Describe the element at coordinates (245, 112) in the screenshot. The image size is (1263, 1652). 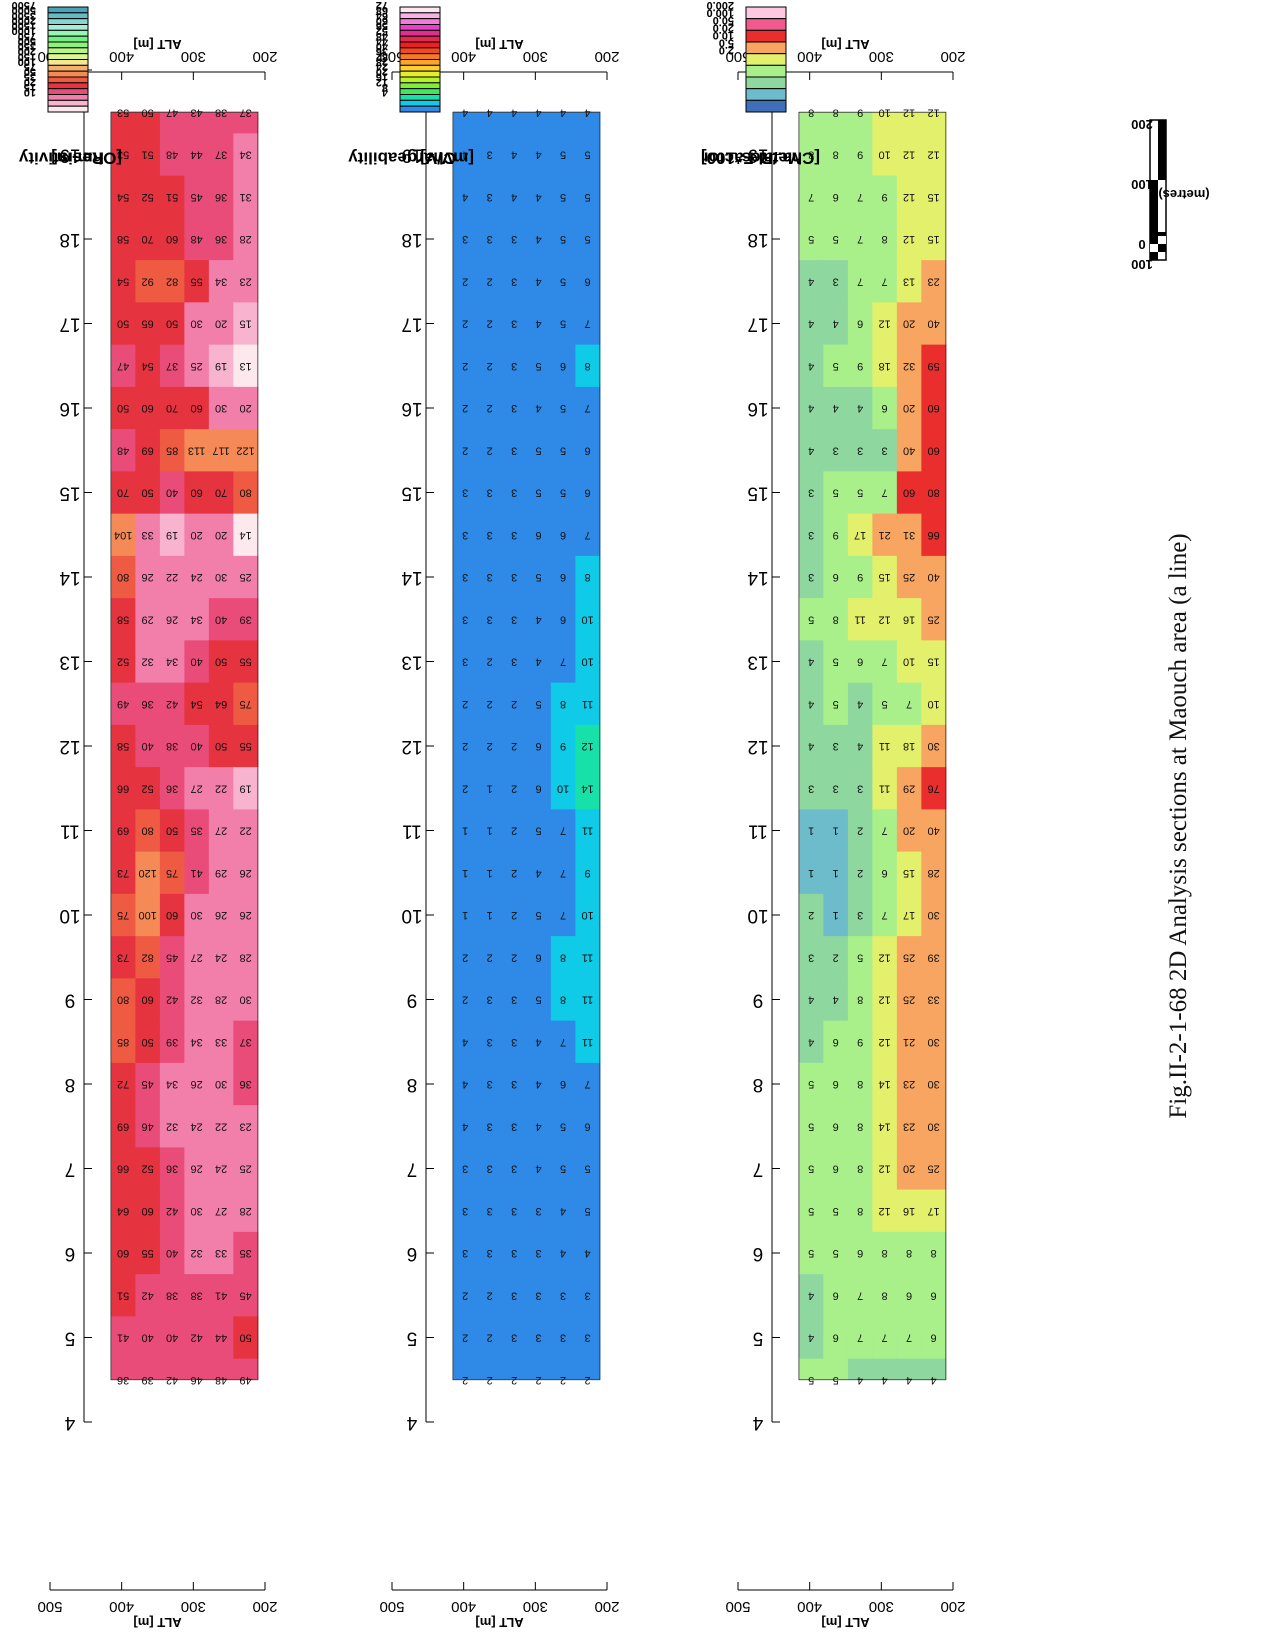
I see `data-label: 37` at that location.